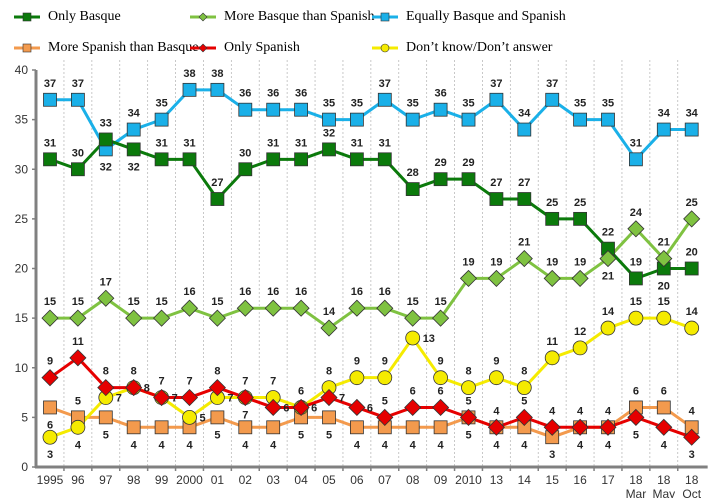 This screenshot has width=712, height=498. Describe the element at coordinates (580, 262) in the screenshot. I see `data-label: 19` at that location.